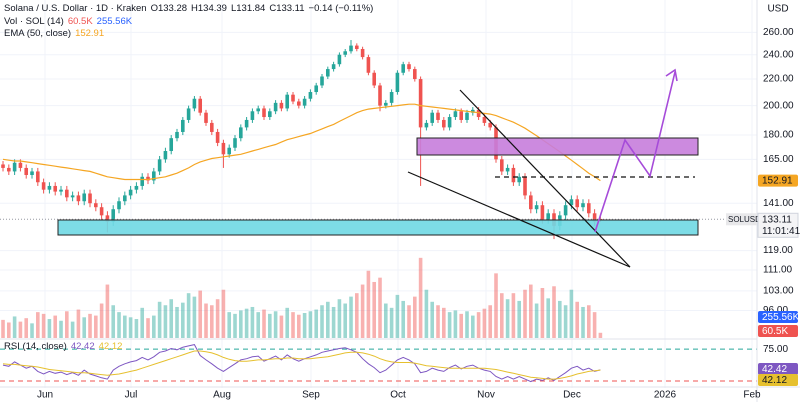 The height and width of the screenshot is (402, 800). I want to click on volume-ma-badge: 255.56K, so click(781, 317).